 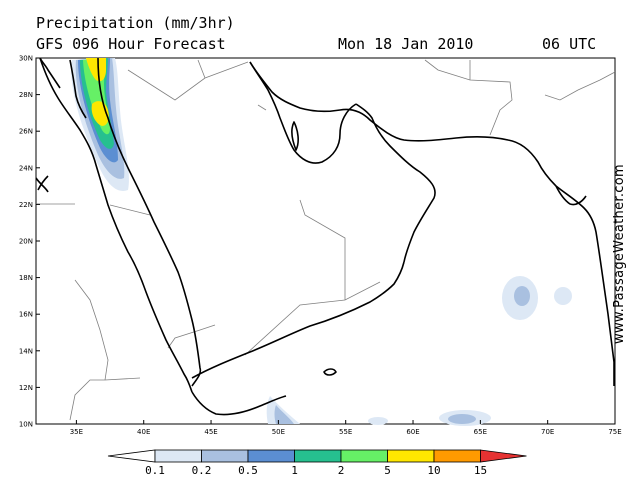 What do you see at coordinates (26, 278) in the screenshot?
I see `lat-label-18N: 18N` at bounding box center [26, 278].